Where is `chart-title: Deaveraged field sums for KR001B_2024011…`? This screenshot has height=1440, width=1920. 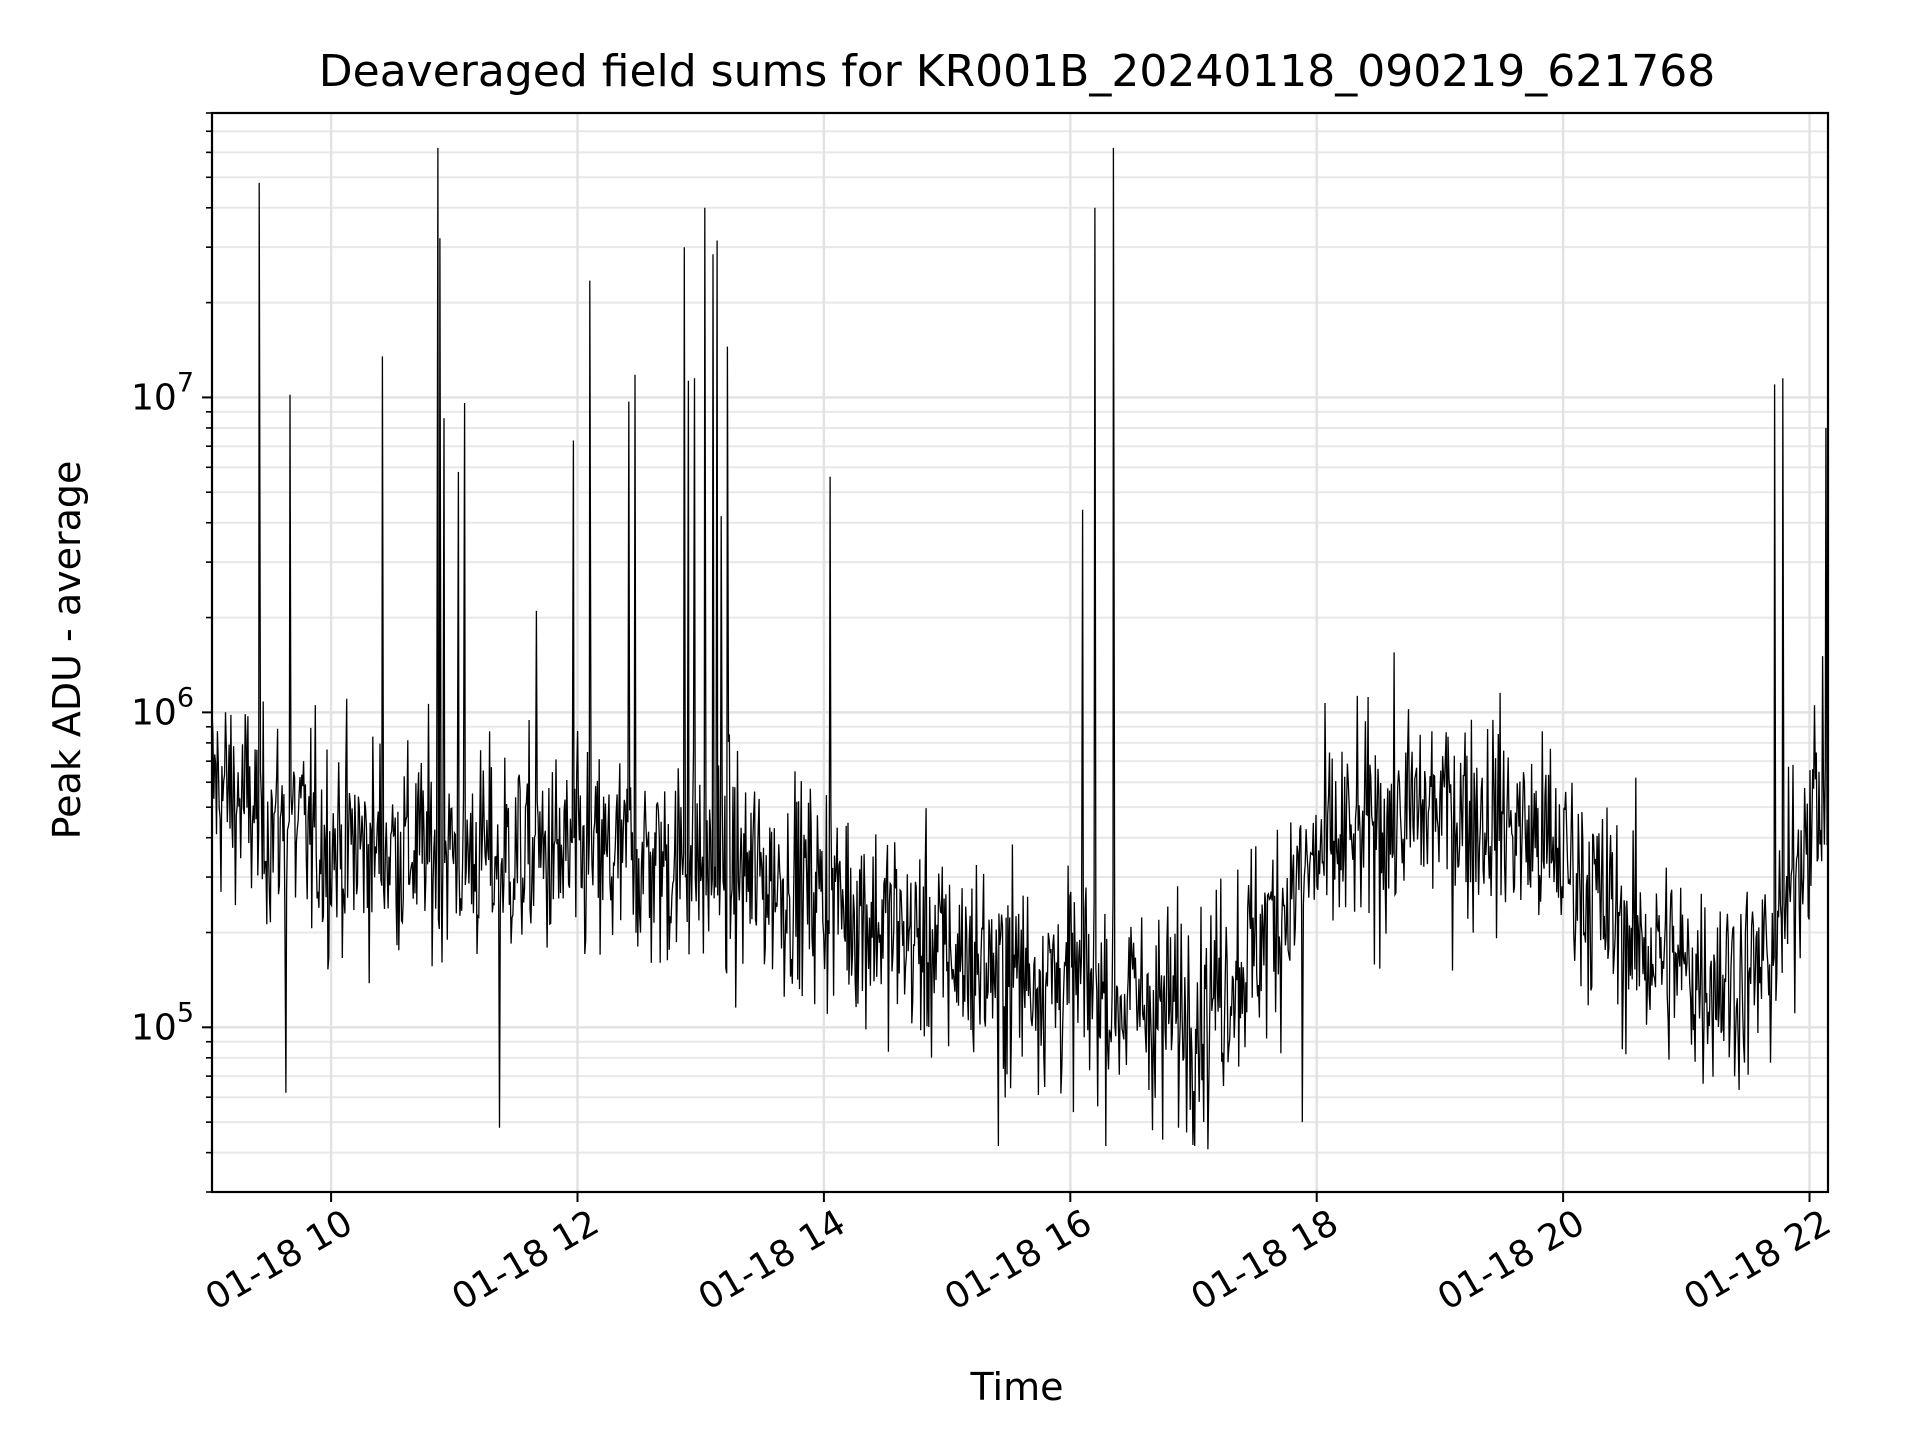
chart-title: Deaveraged field sums for KR001B_2024011… is located at coordinates (1017, 71).